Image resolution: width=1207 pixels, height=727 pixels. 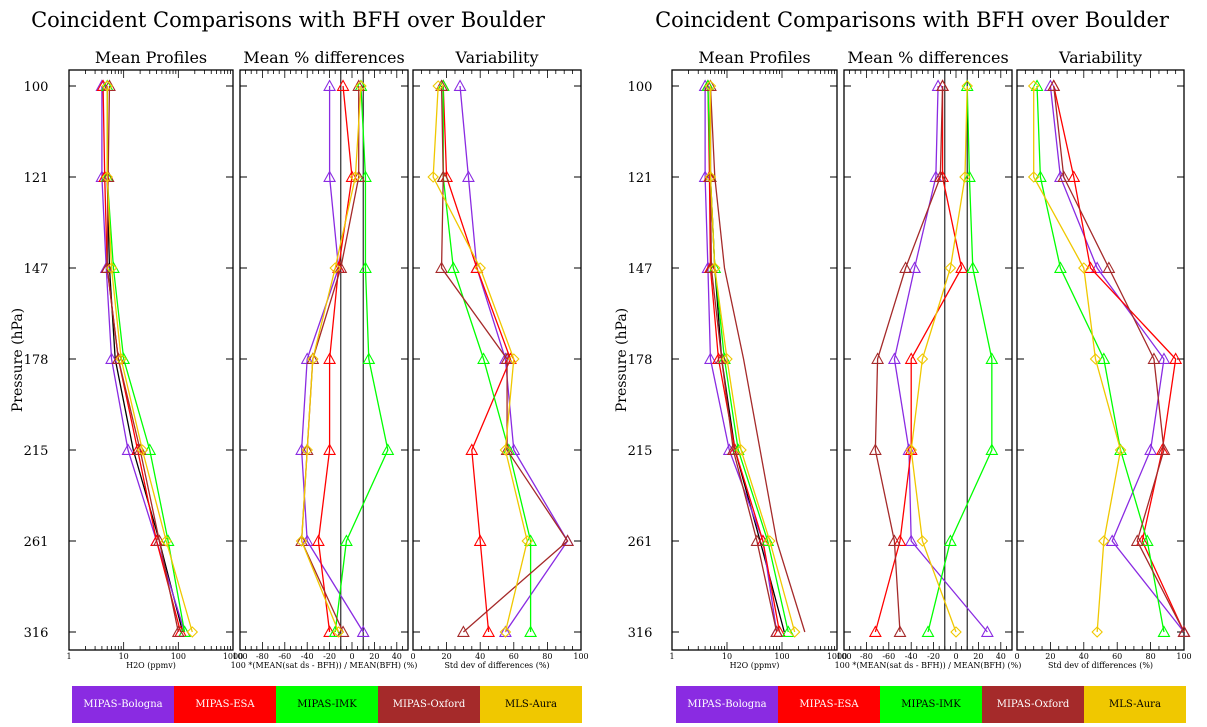 What do you see at coordinates (327, 704) in the screenshot?
I see `legend-item: MIPAS-IMK` at bounding box center [327, 704].